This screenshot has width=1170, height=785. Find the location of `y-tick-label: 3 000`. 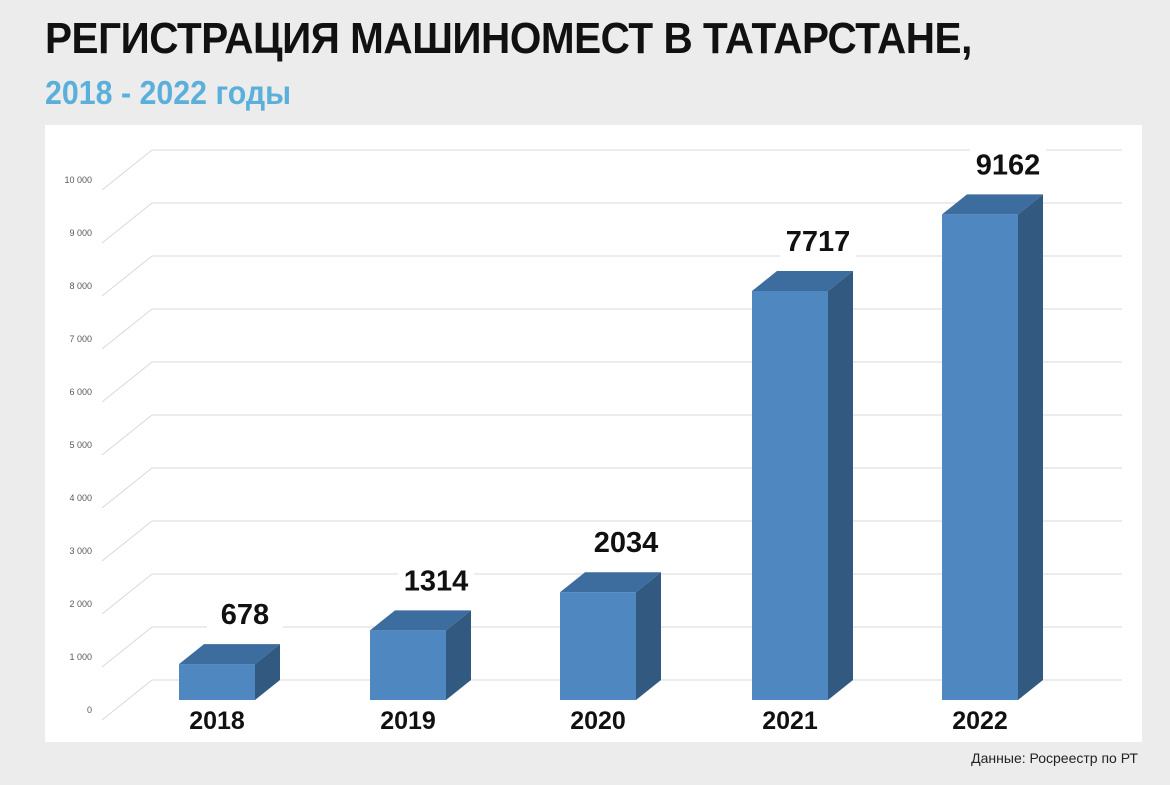

y-tick-label: 3 000 is located at coordinates (80, 551).